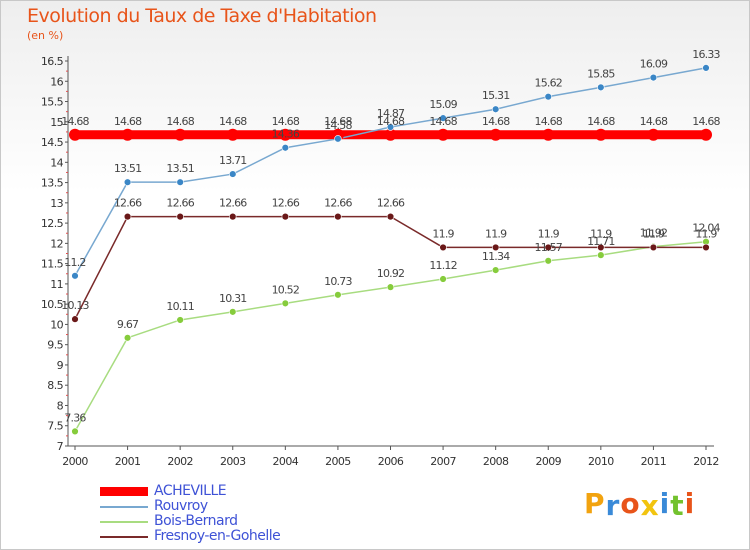  Describe the element at coordinates (654, 461) in the screenshot. I see `x-tick-label: 2011` at that location.